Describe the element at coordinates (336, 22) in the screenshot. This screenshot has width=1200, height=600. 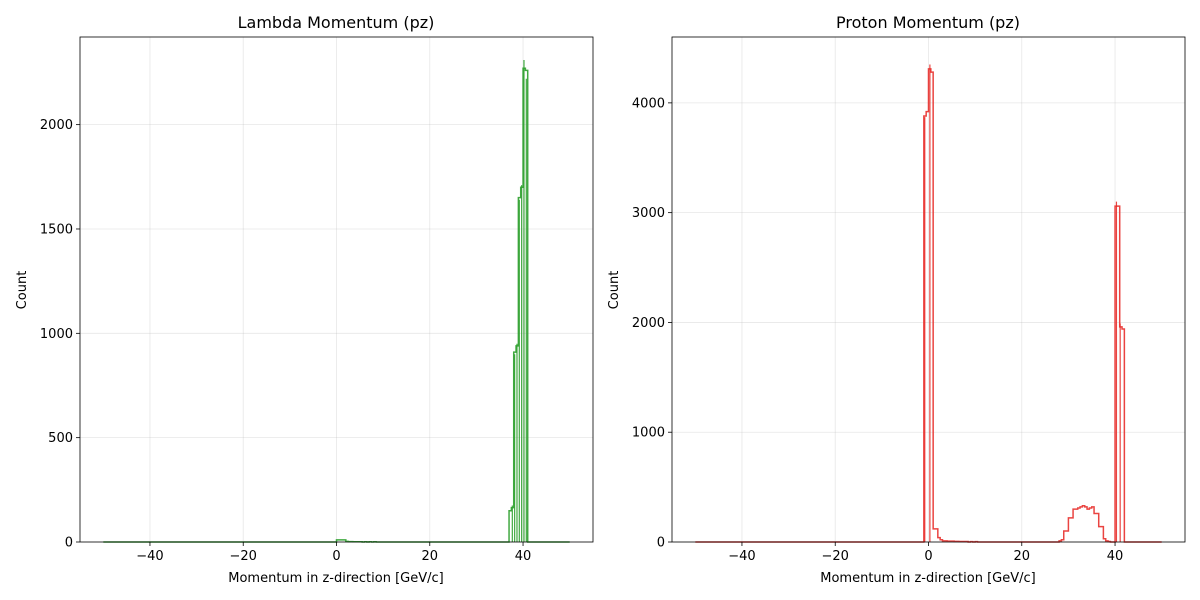
I see `chart-title: Lambda Momentum (pz)` at that location.